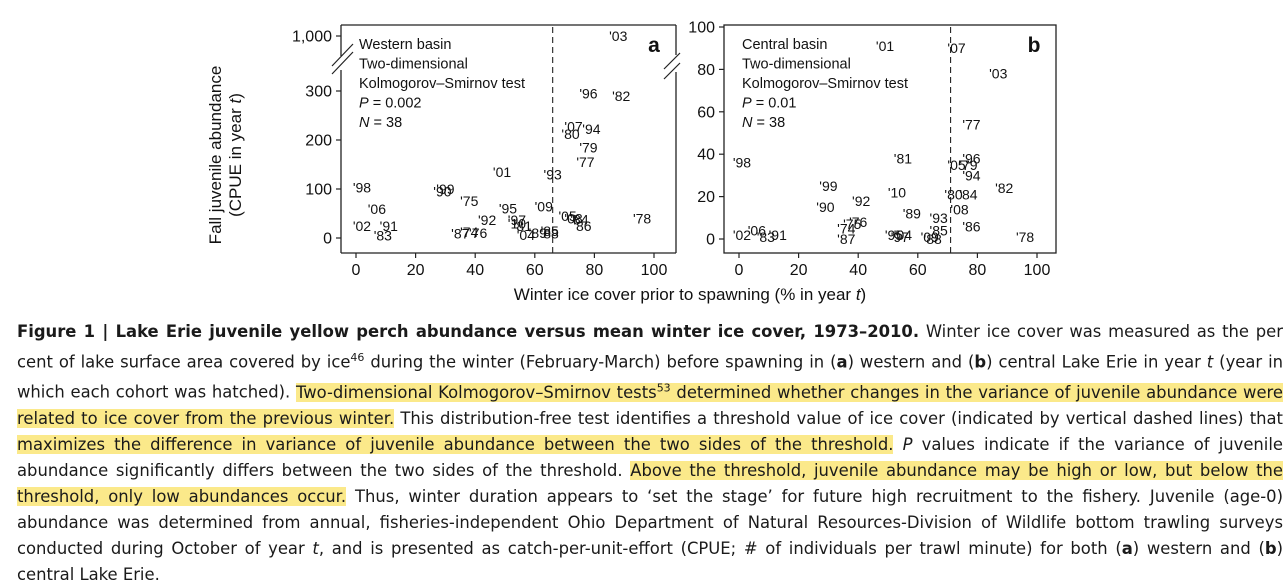  Describe the element at coordinates (380, 123) in the screenshot. I see `annotation-text: N = 38` at that location.